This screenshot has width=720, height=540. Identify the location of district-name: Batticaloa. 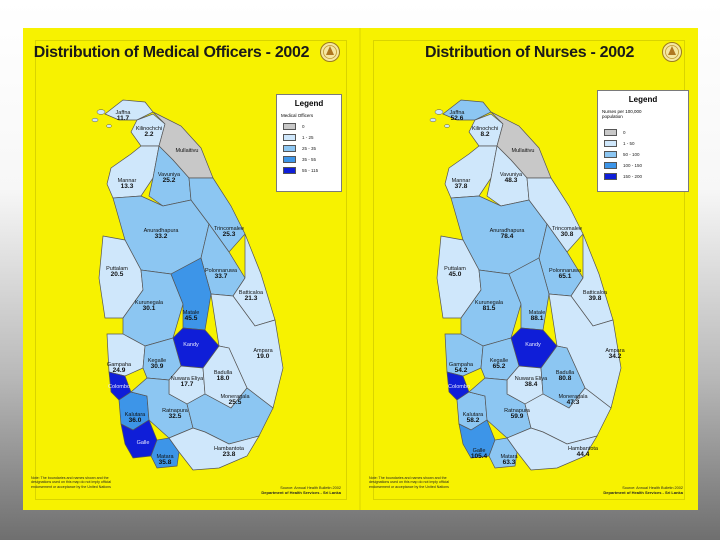
(595, 293).